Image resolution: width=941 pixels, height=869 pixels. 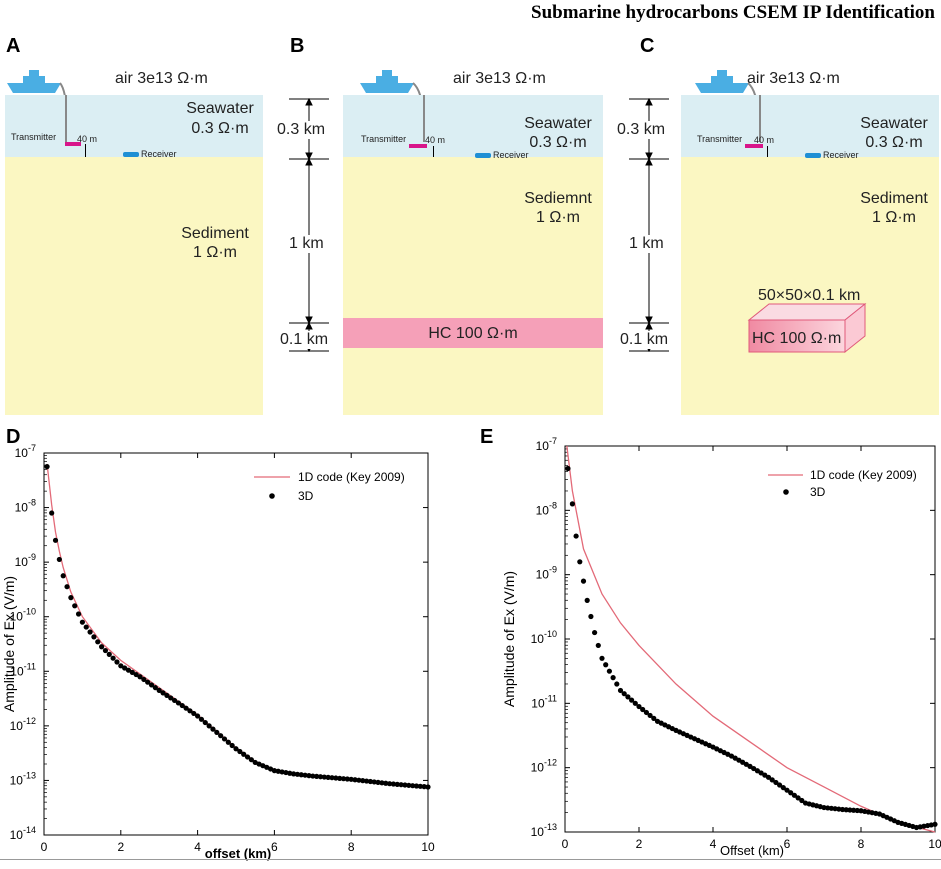 What do you see at coordinates (9, 644) in the screenshot?
I see `y-axis-label: Amplitude of Ex (V/m)` at bounding box center [9, 644].